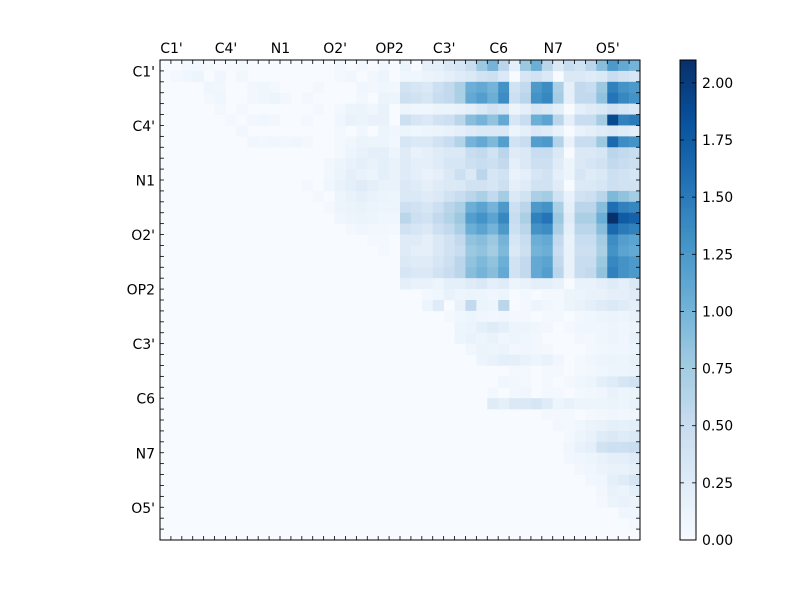  I want to click on y-tick-label: O5', so click(143, 509).